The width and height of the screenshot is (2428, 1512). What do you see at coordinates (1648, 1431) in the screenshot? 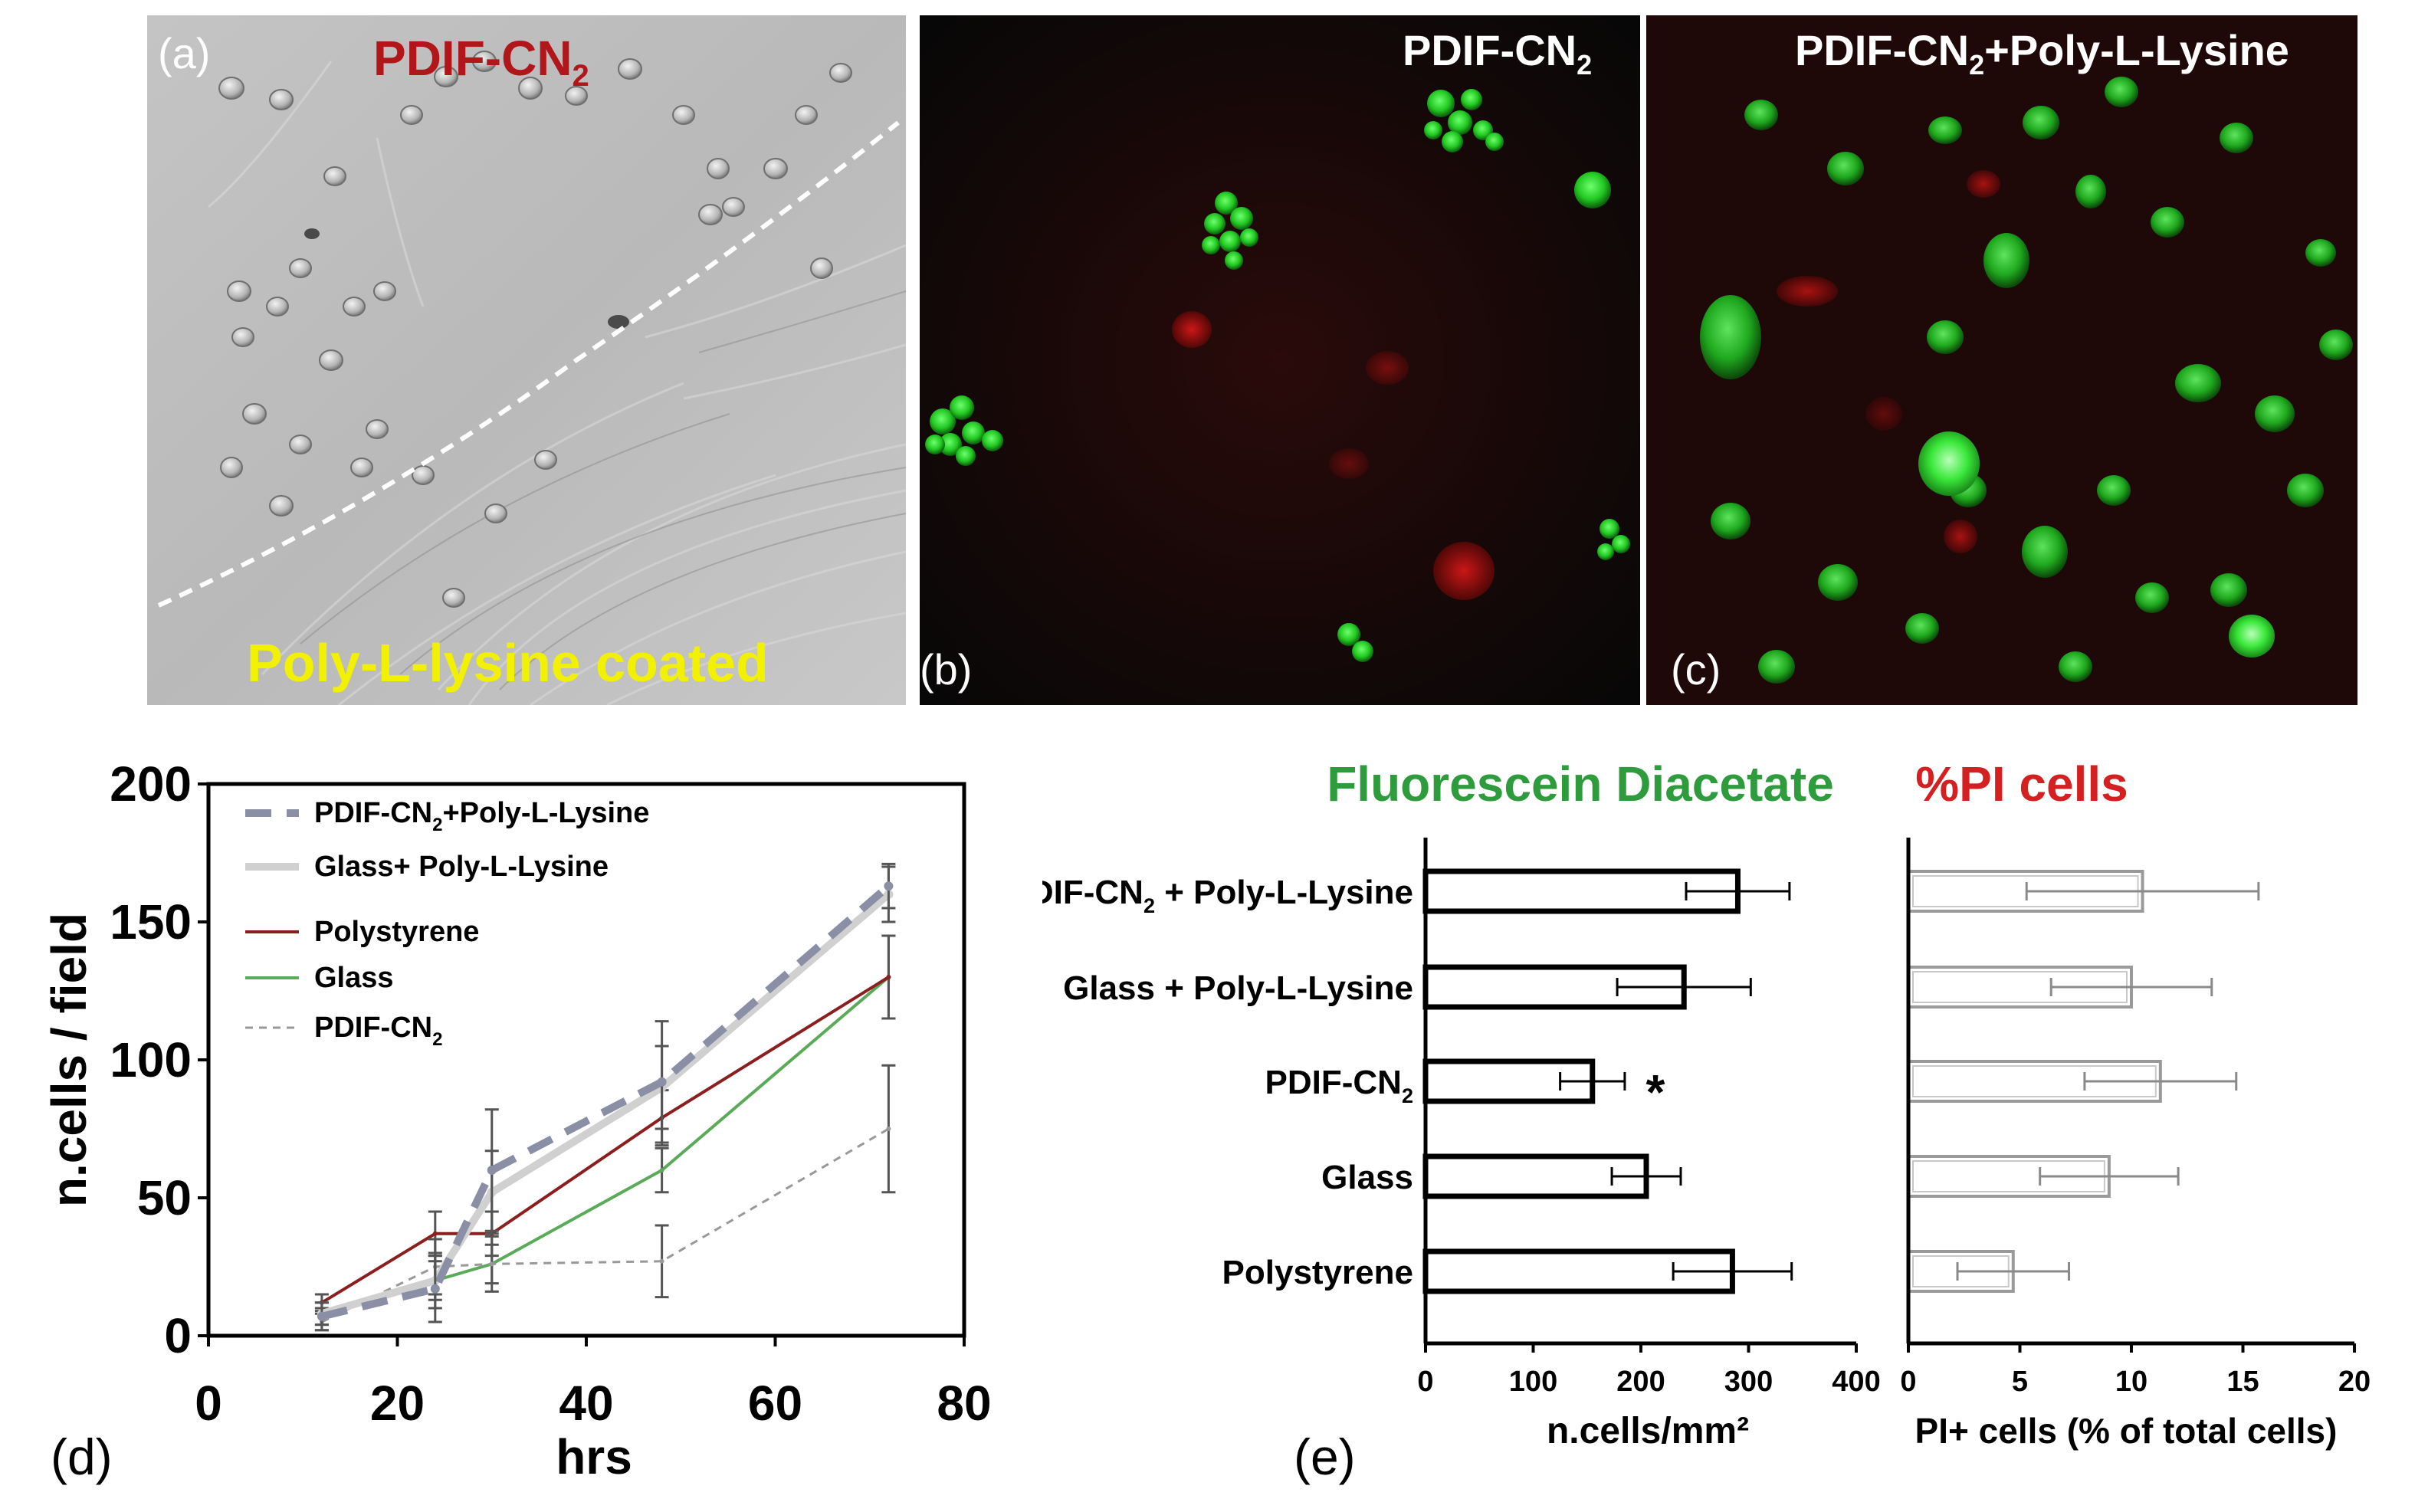
I see `x-axis-label-fluorescein: n.cells/mm²` at bounding box center [1648, 1431].